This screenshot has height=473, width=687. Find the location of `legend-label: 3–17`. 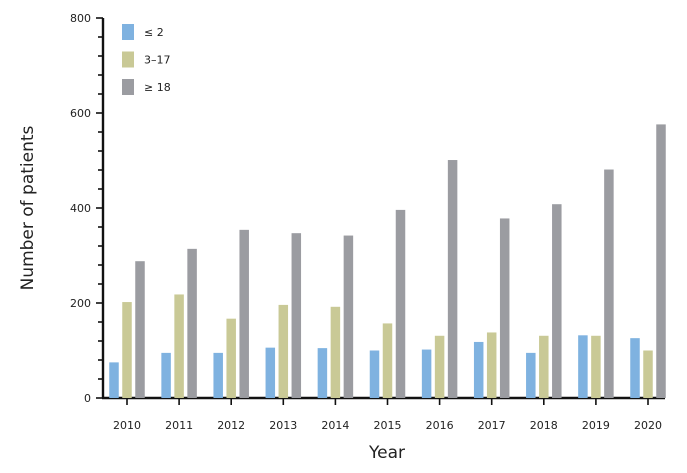

legend-label: 3–17 is located at coordinates (157, 60).